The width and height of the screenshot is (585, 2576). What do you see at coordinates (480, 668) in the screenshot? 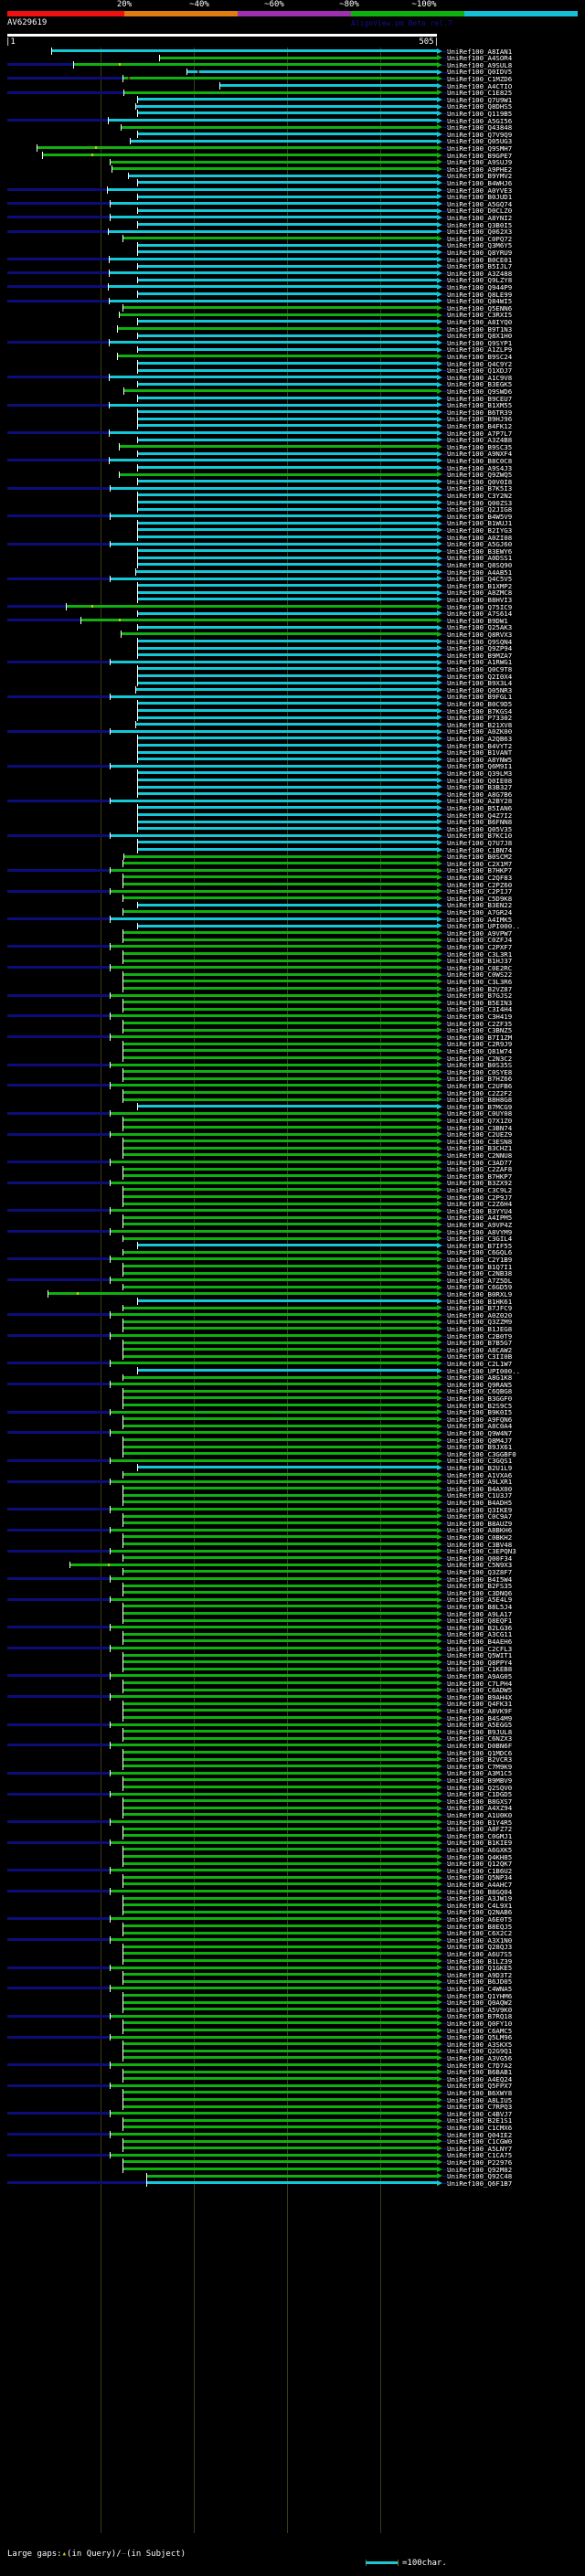
I see `hit-accession-label: UniRef100_Q0C9T8` at bounding box center [480, 668].